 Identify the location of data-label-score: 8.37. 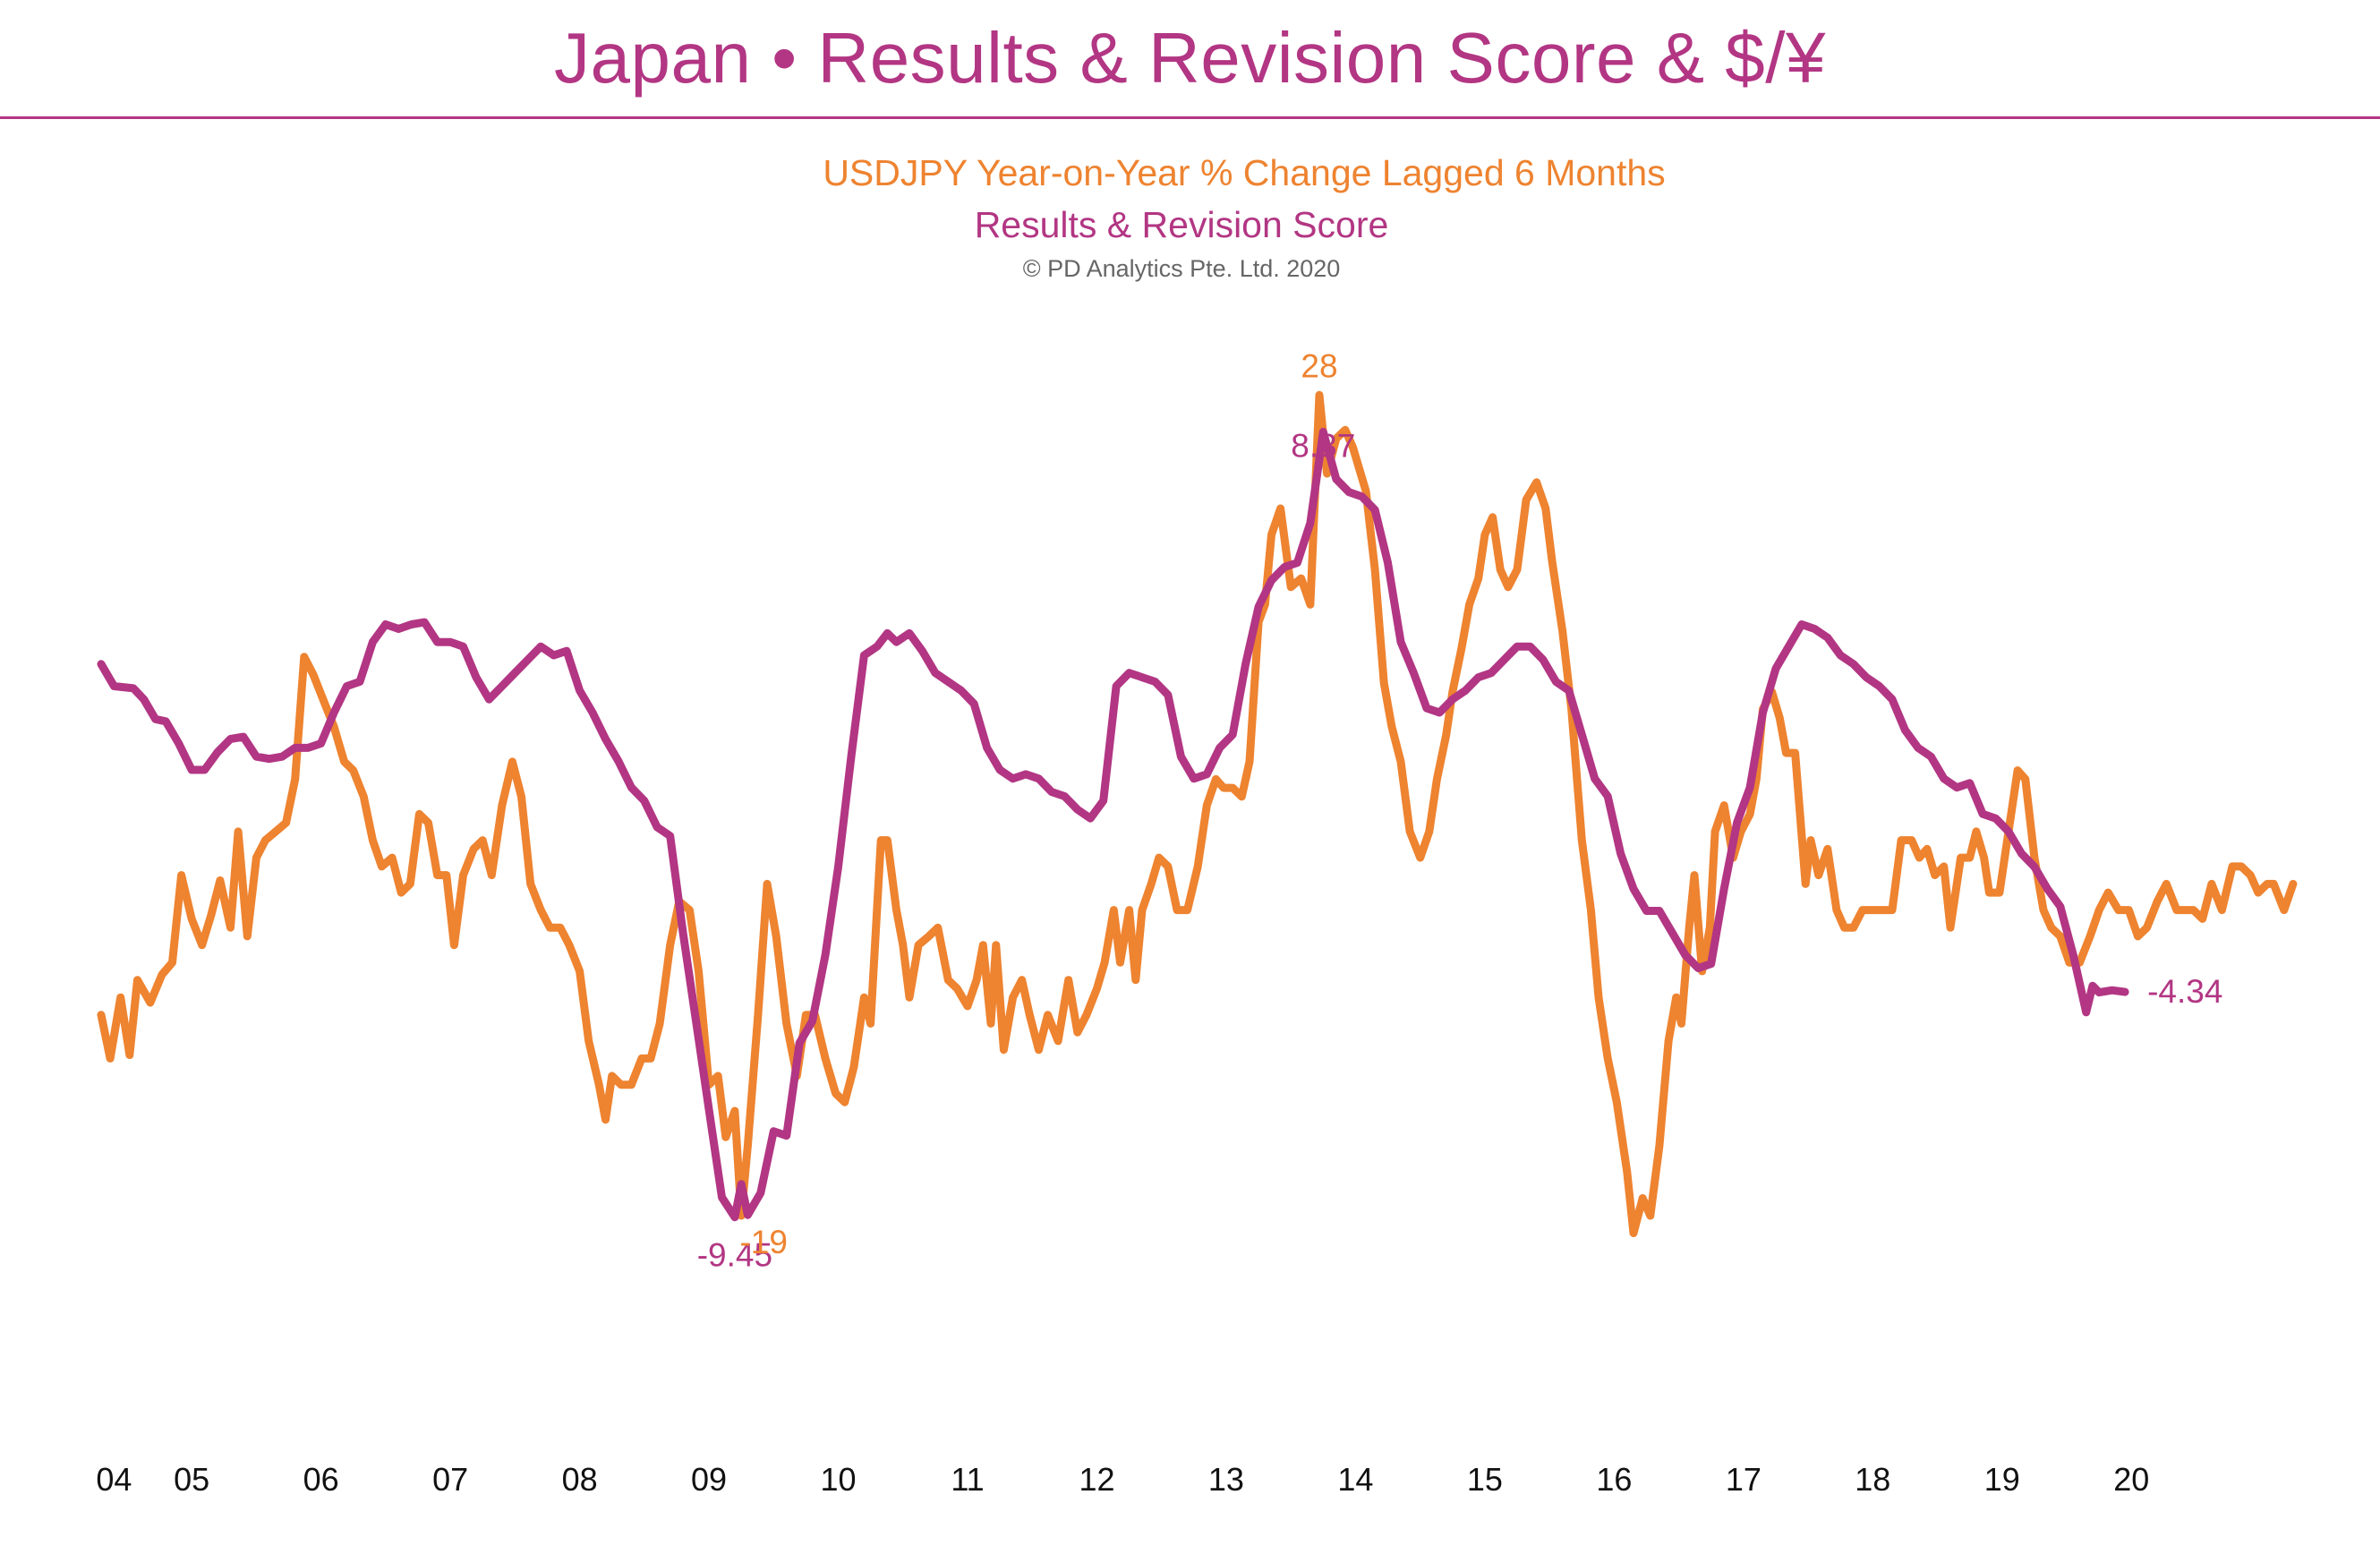
(1323, 445).